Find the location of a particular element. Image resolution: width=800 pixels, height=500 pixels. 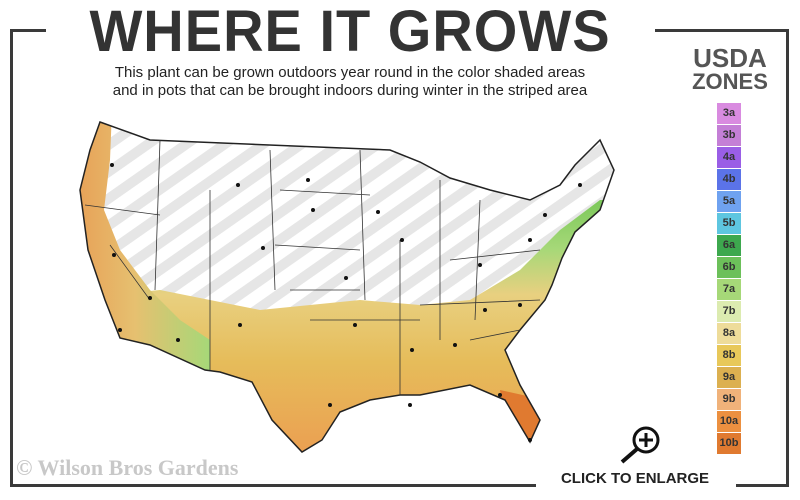

legend-title: USDA ZONES is located at coordinates (730, 68).